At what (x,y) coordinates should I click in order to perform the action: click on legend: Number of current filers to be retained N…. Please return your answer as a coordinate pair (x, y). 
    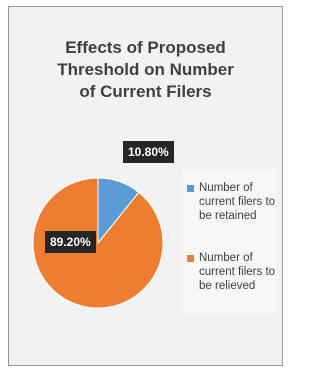
    Looking at the image, I should click on (229, 241).